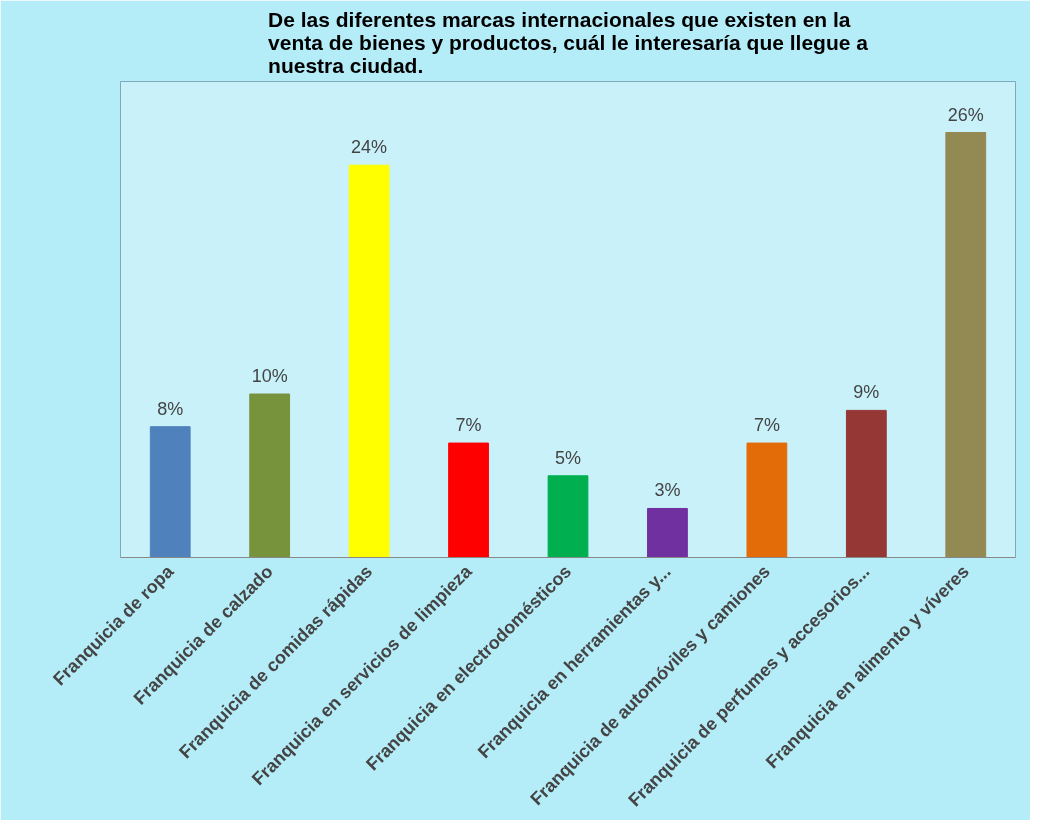 The width and height of the screenshot is (1040, 832). What do you see at coordinates (568, 457) in the screenshot?
I see `data-label: 5%` at bounding box center [568, 457].